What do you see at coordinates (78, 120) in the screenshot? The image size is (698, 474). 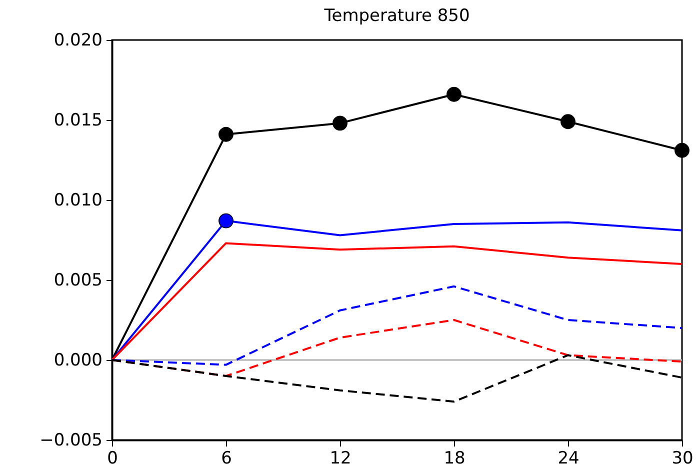 I see `y-tick-label: 0.015` at bounding box center [78, 120].